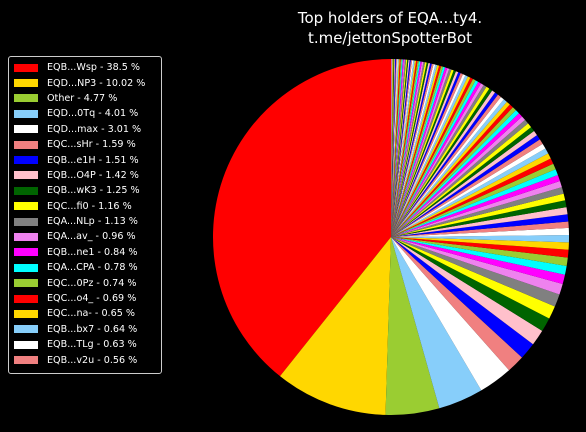 The width and height of the screenshot is (586, 432). What do you see at coordinates (94, 129) in the screenshot?
I see `legend-label: EQD...max - 3.01 %` at bounding box center [94, 129].